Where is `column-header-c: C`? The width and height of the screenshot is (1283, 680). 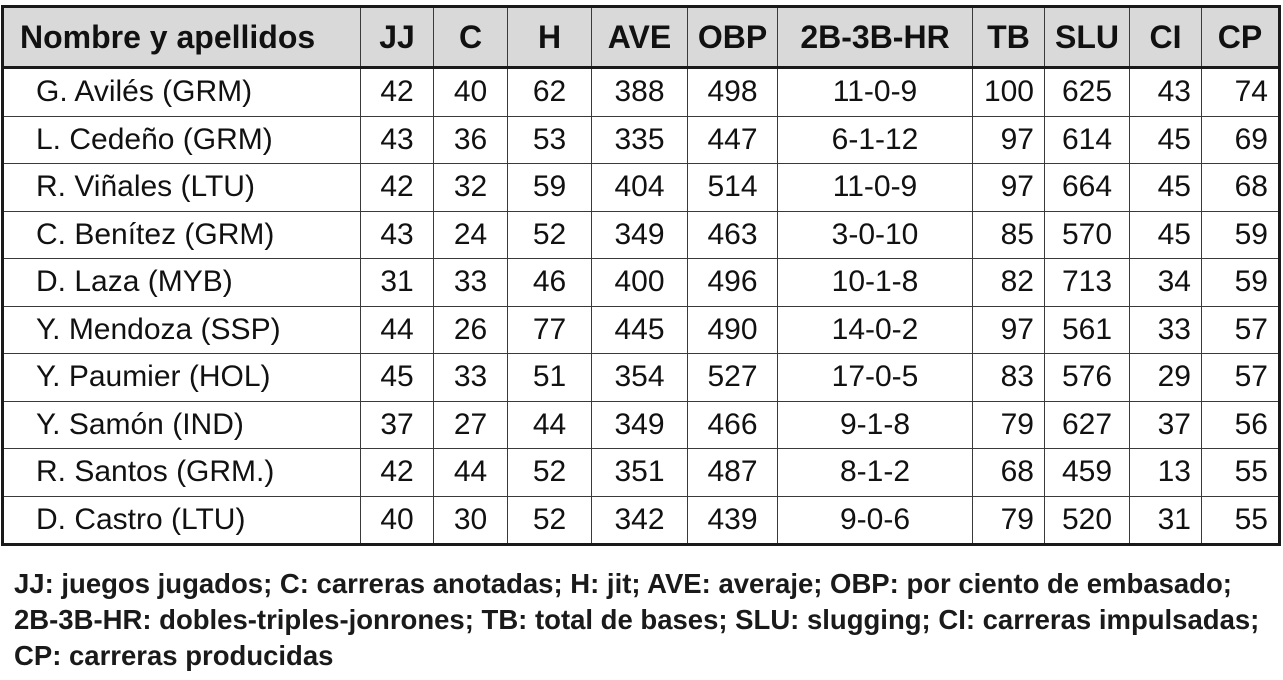 column-header-c: C is located at coordinates (470, 37).